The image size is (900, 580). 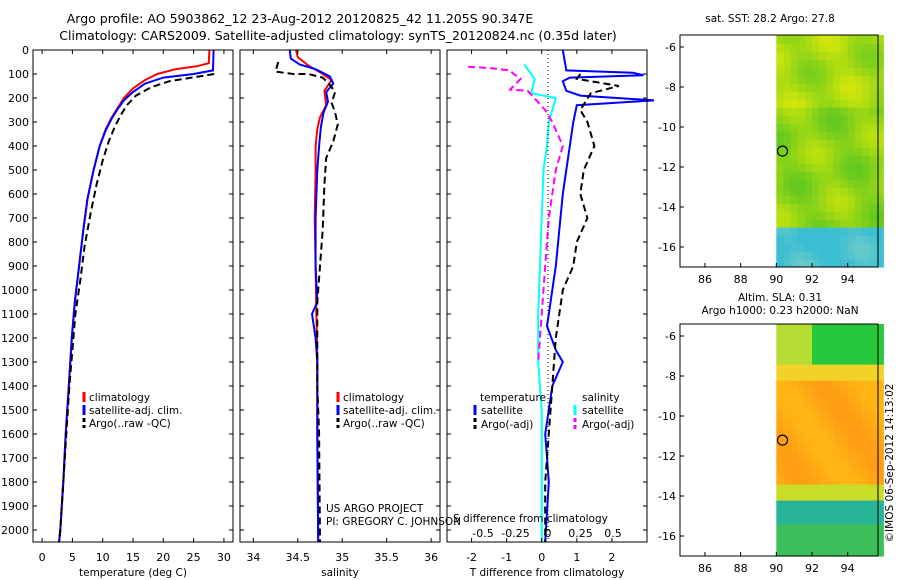 What do you see at coordinates (471, 557) in the screenshot?
I see `x-tick-label: -2` at bounding box center [471, 557].